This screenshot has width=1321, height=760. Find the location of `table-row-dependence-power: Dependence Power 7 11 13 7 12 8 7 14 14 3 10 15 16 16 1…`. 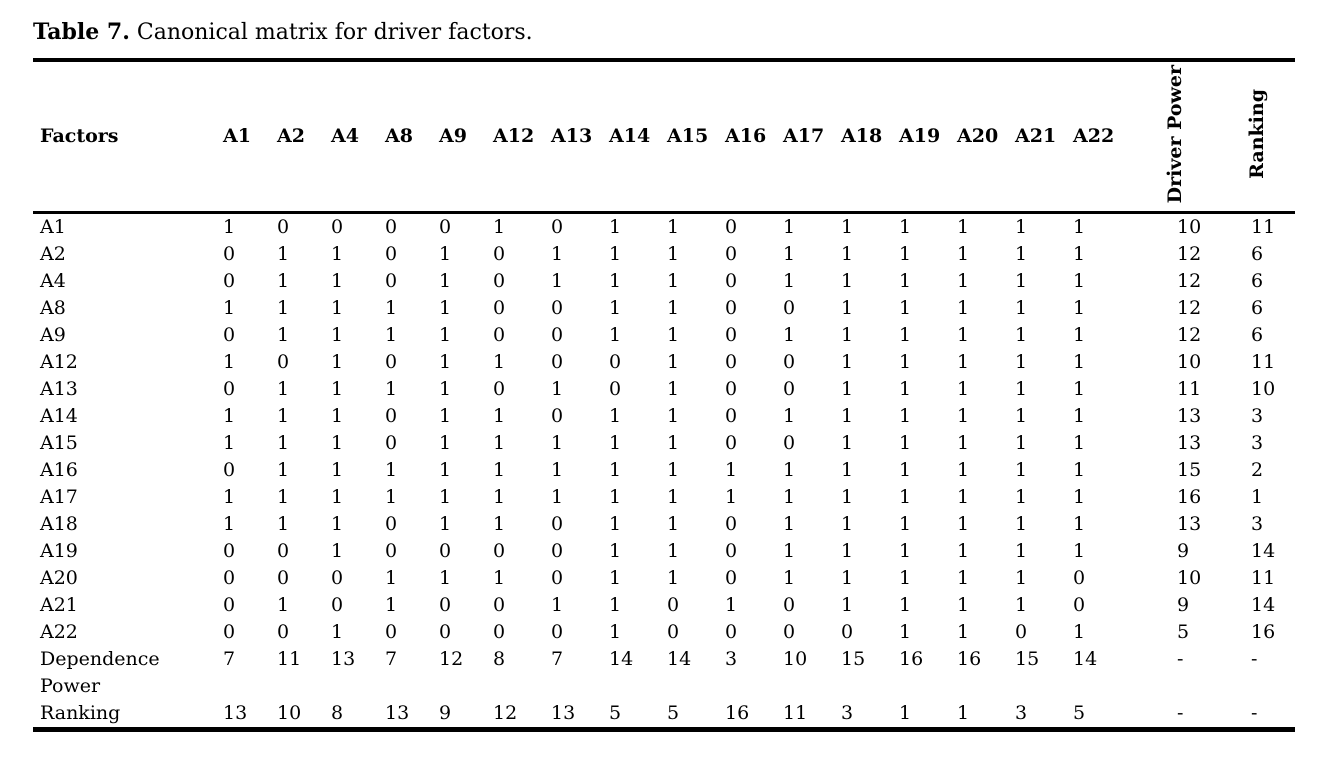

table-row-dependence-power: Dependence Power 7 11 13 7 12 8 7 14 14 3 10 15 16 16 1… is located at coordinates (664, 673).